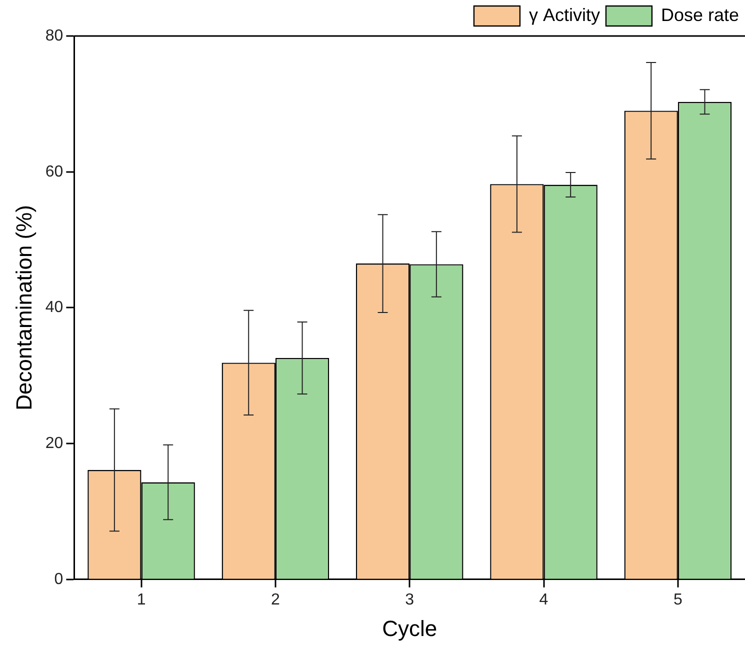 The width and height of the screenshot is (745, 655). Describe the element at coordinates (275, 599) in the screenshot. I see `x-tick-label: 2` at that location.